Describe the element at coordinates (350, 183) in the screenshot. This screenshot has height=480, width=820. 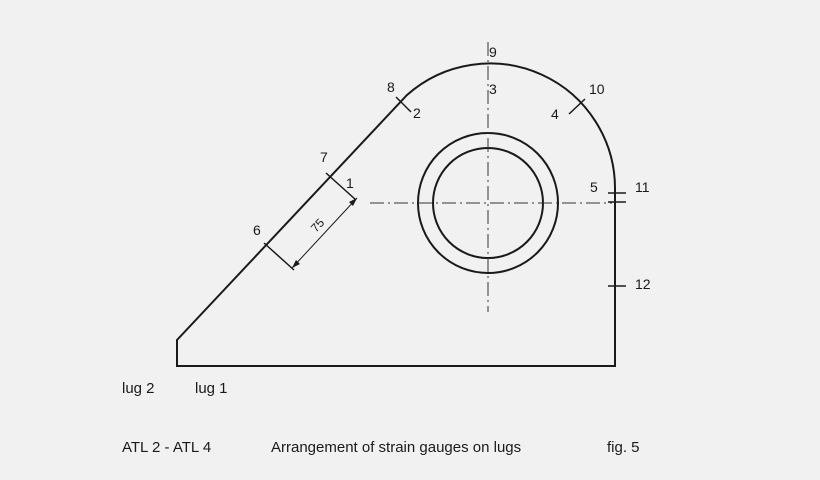
I see `gauge-label-1: 1` at that location.